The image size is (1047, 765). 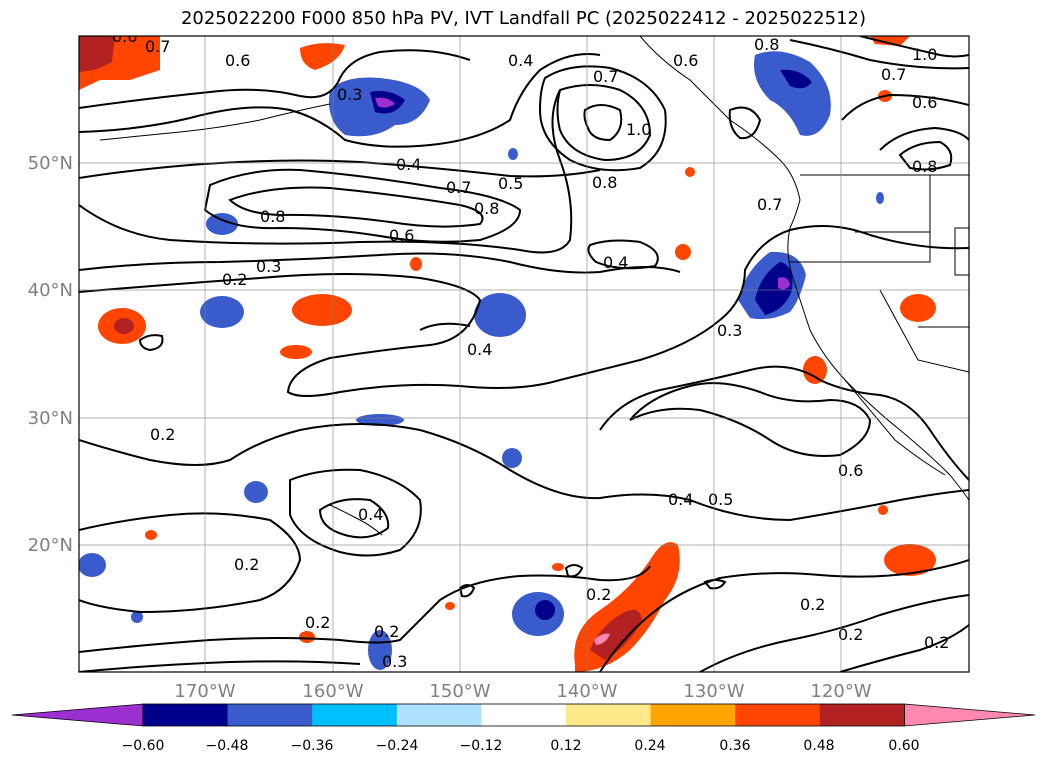 I want to click on colorbar, so click(x=523, y=715).